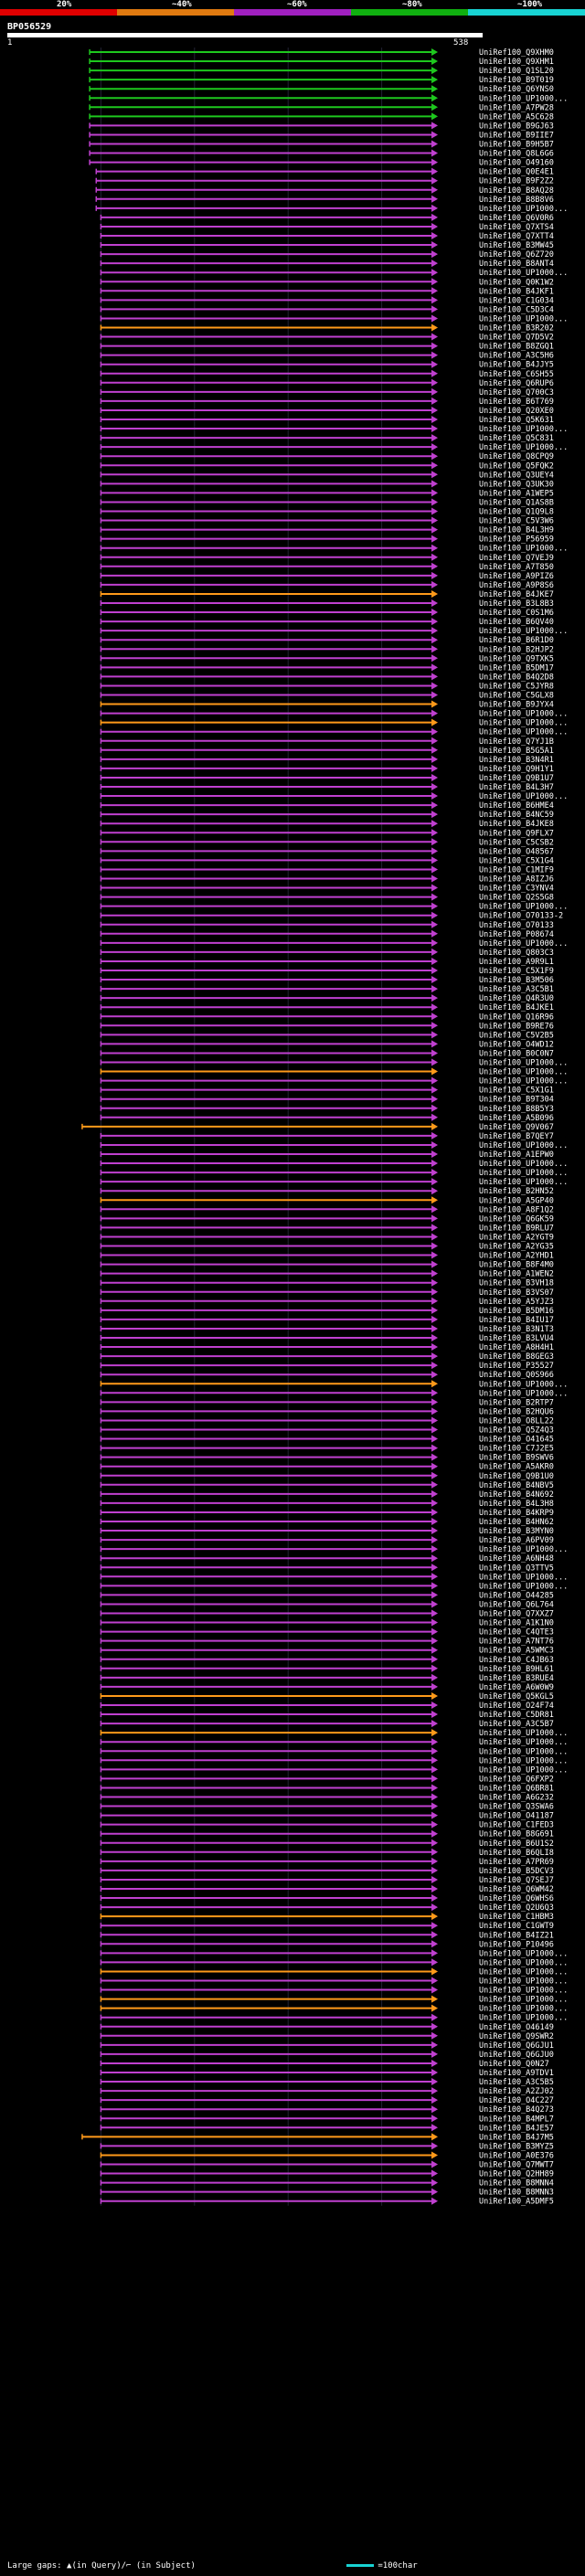 The height and width of the screenshot is (2576, 585). Describe the element at coordinates (516, 1788) in the screenshot. I see `hit-label: UniRef100_Q6BR81` at that location.